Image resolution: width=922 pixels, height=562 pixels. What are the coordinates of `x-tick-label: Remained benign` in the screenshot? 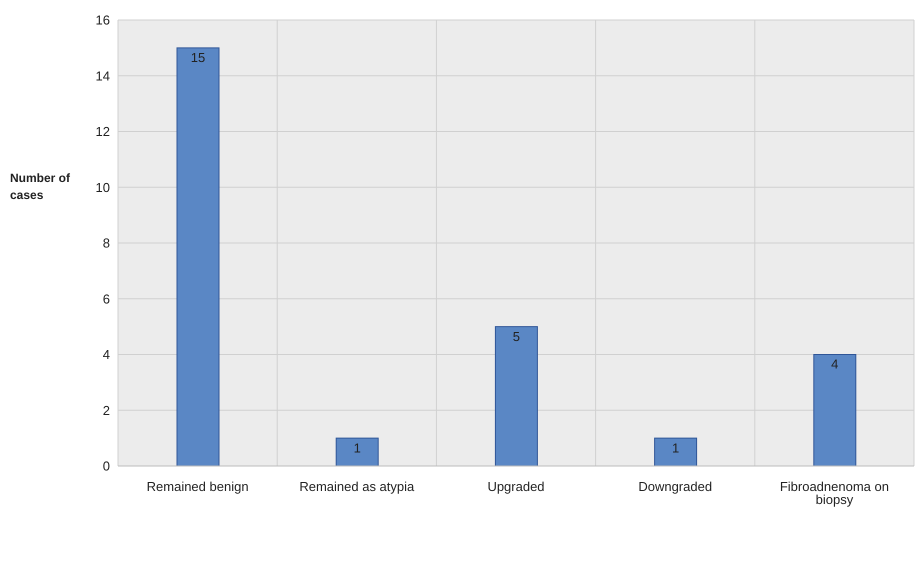 It's located at (197, 486).